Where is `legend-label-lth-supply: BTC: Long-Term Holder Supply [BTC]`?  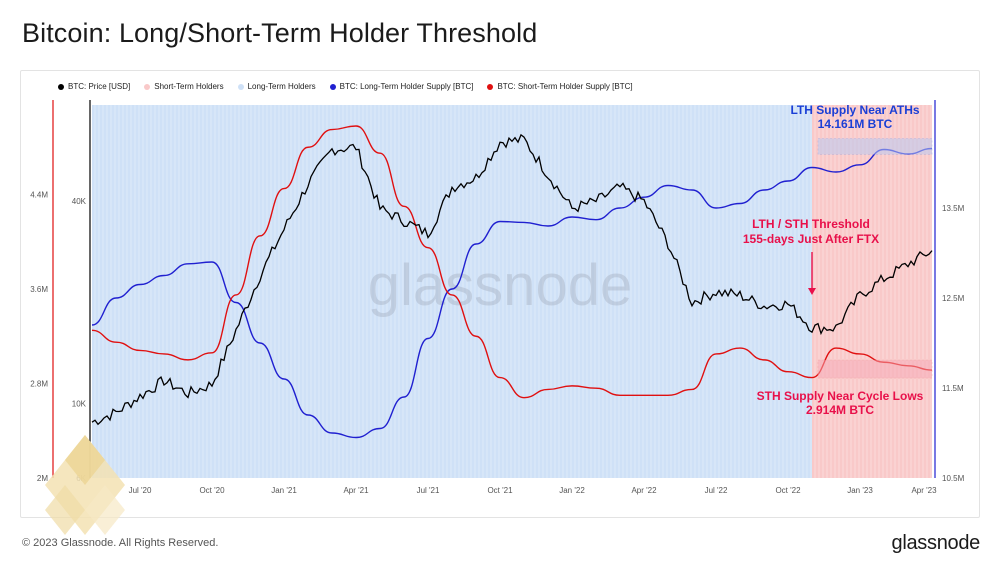 legend-label-lth-supply: BTC: Long-Term Holder Supply [BTC] is located at coordinates (406, 86).